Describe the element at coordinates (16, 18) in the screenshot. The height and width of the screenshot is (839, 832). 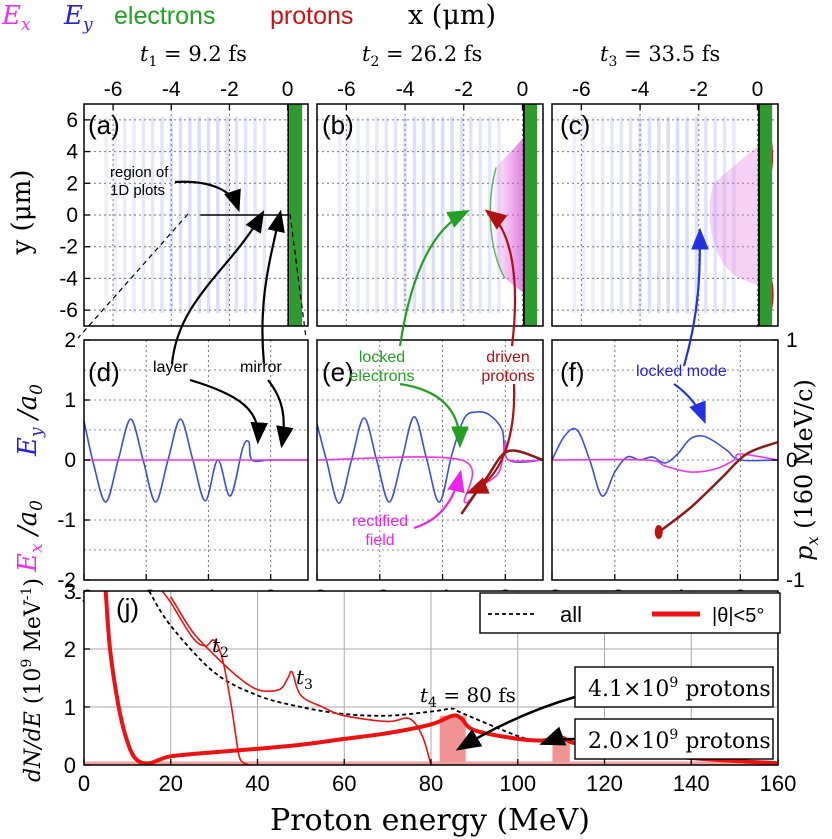
I see `legend-ex: Ex` at that location.